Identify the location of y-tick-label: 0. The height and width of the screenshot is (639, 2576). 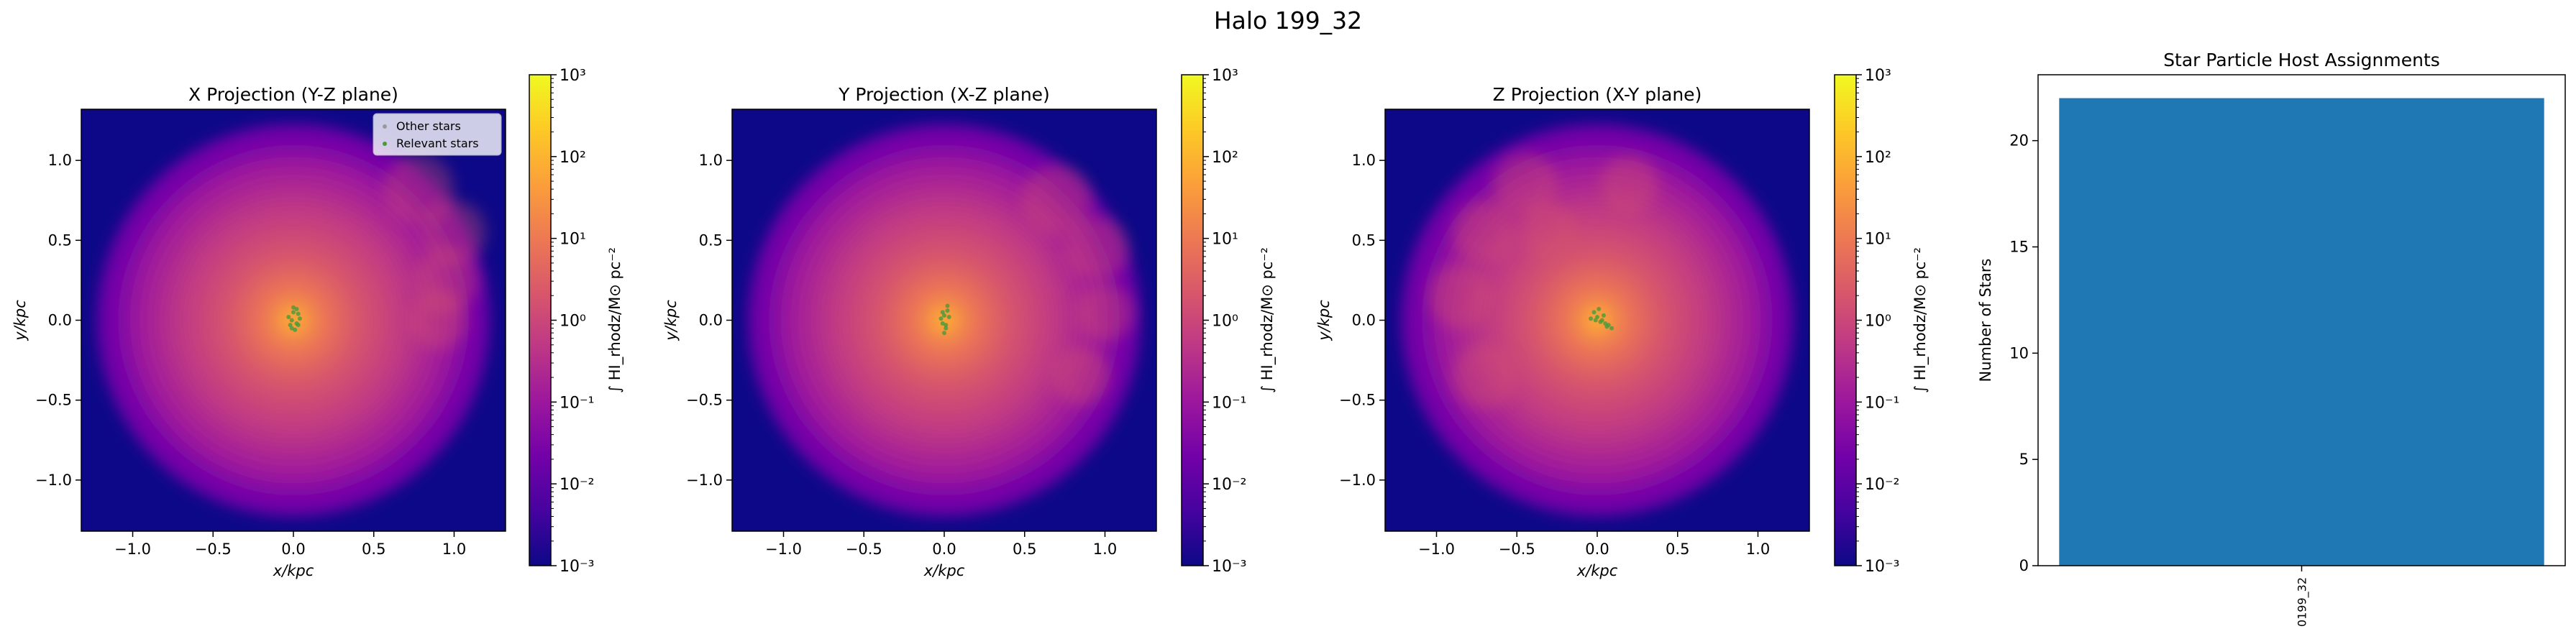
(2024, 566).